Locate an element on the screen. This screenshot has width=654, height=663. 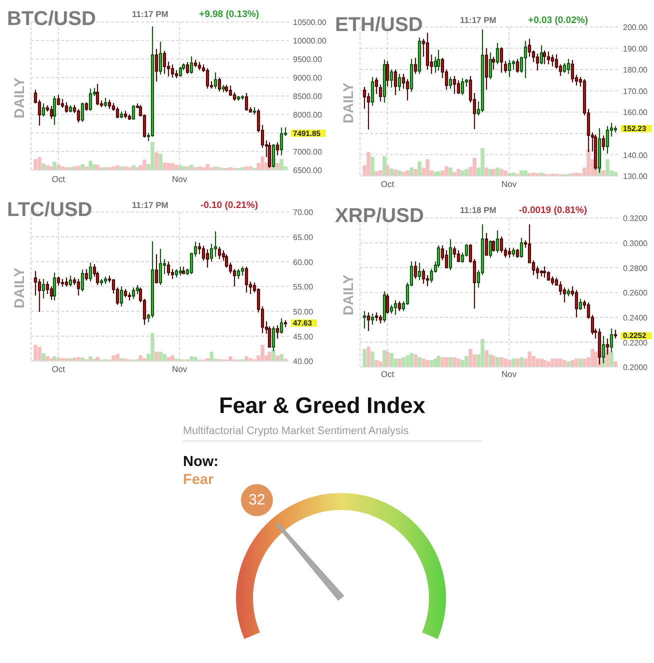
chart-title: ETH/USD is located at coordinates (379, 25).